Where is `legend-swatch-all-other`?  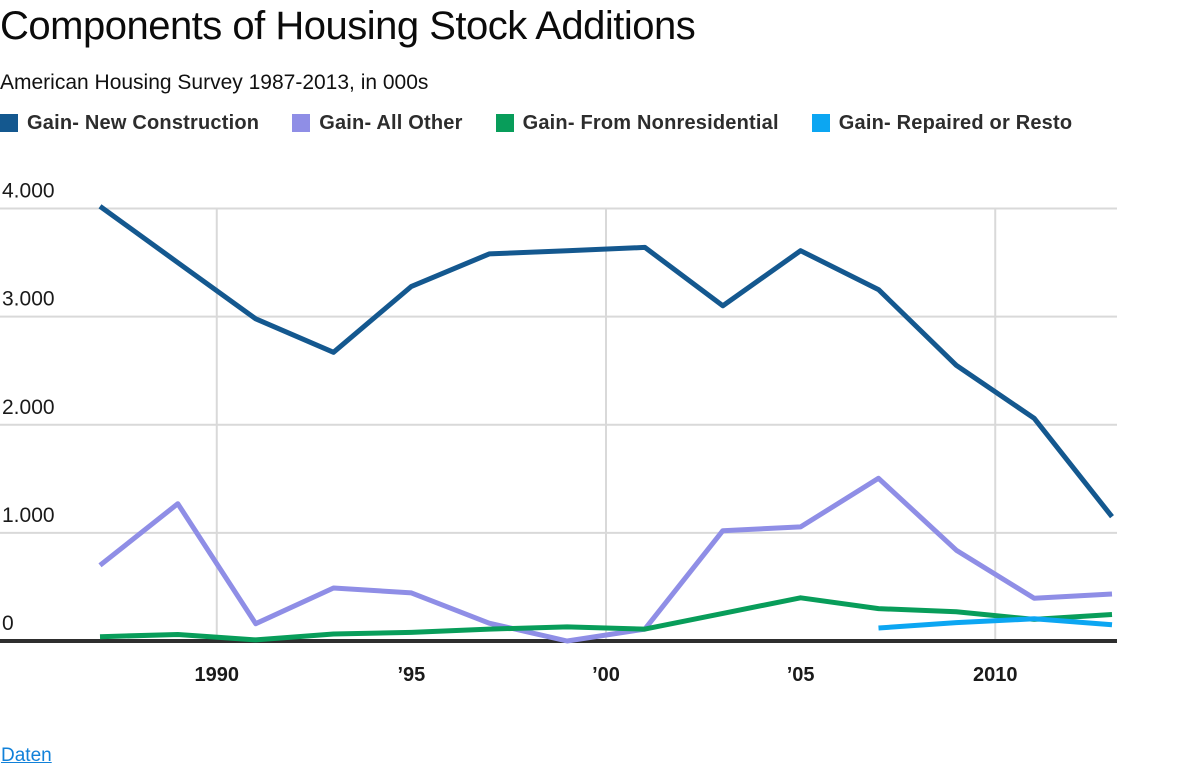
legend-swatch-all-other is located at coordinates (301, 123).